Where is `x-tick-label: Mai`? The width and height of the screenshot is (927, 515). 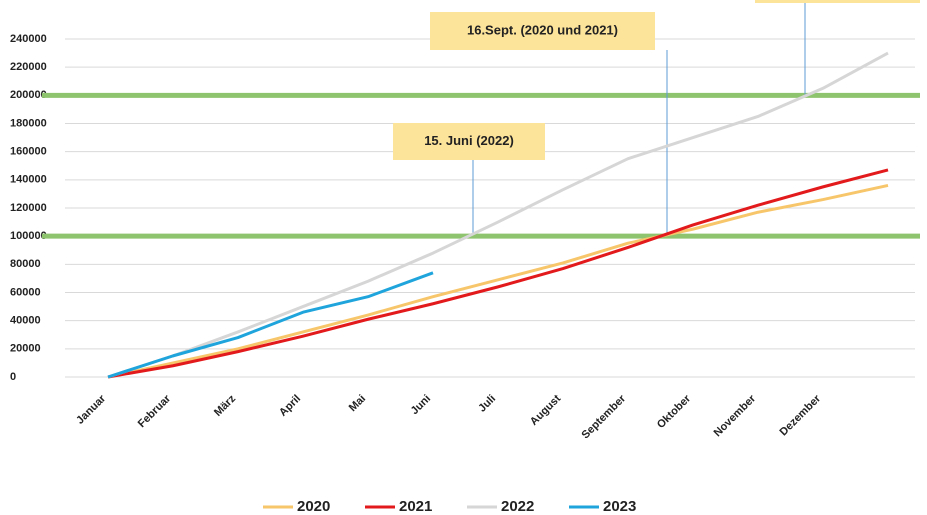
x-tick-label: Mai is located at coordinates (357, 403).